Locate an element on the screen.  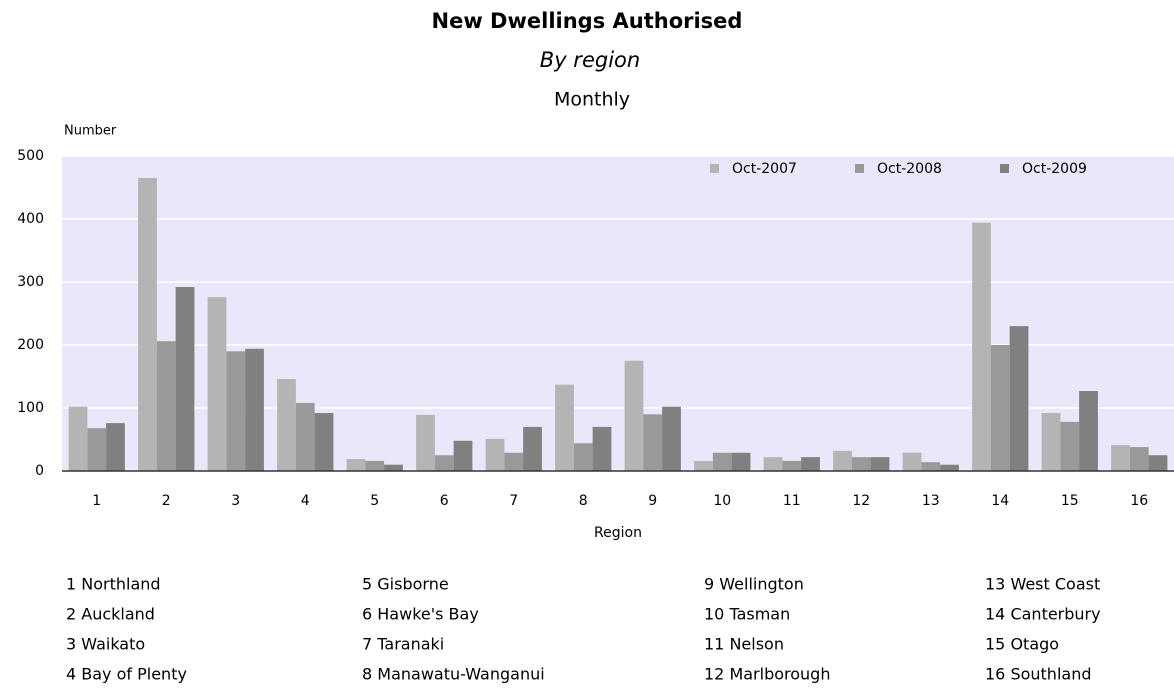
region-name: 16 Southland is located at coordinates (1038, 674).